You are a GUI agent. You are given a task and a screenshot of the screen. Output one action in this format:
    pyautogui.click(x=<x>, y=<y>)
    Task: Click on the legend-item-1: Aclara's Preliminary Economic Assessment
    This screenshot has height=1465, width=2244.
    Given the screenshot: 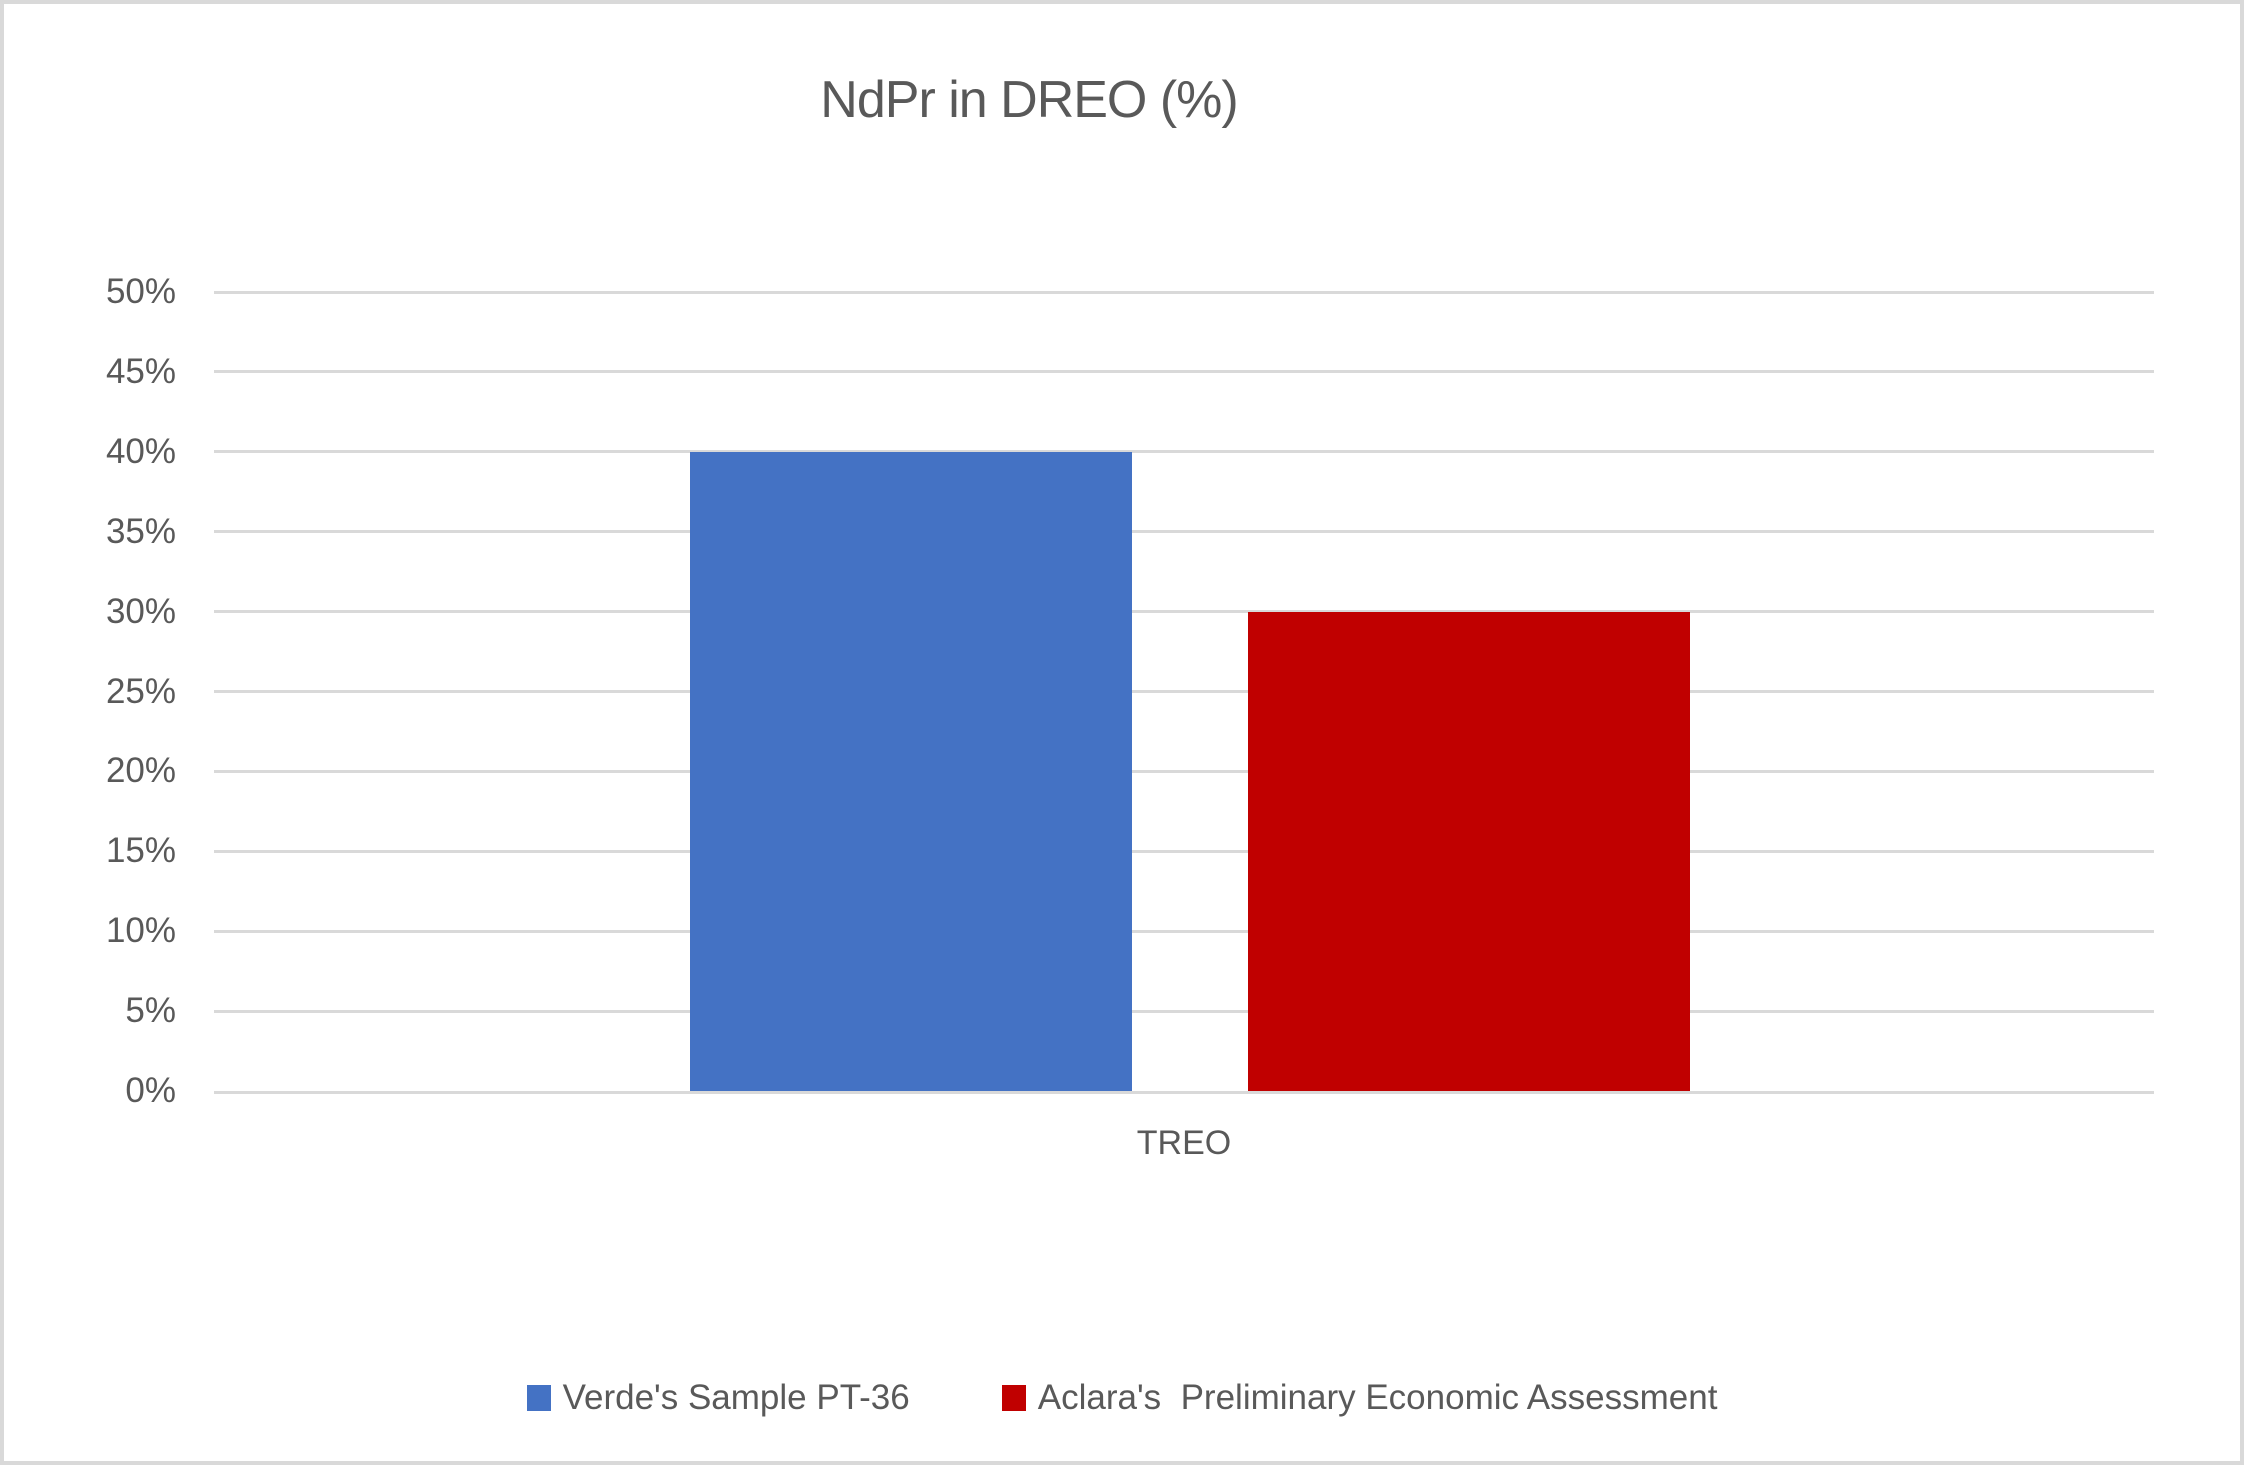 What is the action you would take?
    pyautogui.click(x=1359, y=1398)
    